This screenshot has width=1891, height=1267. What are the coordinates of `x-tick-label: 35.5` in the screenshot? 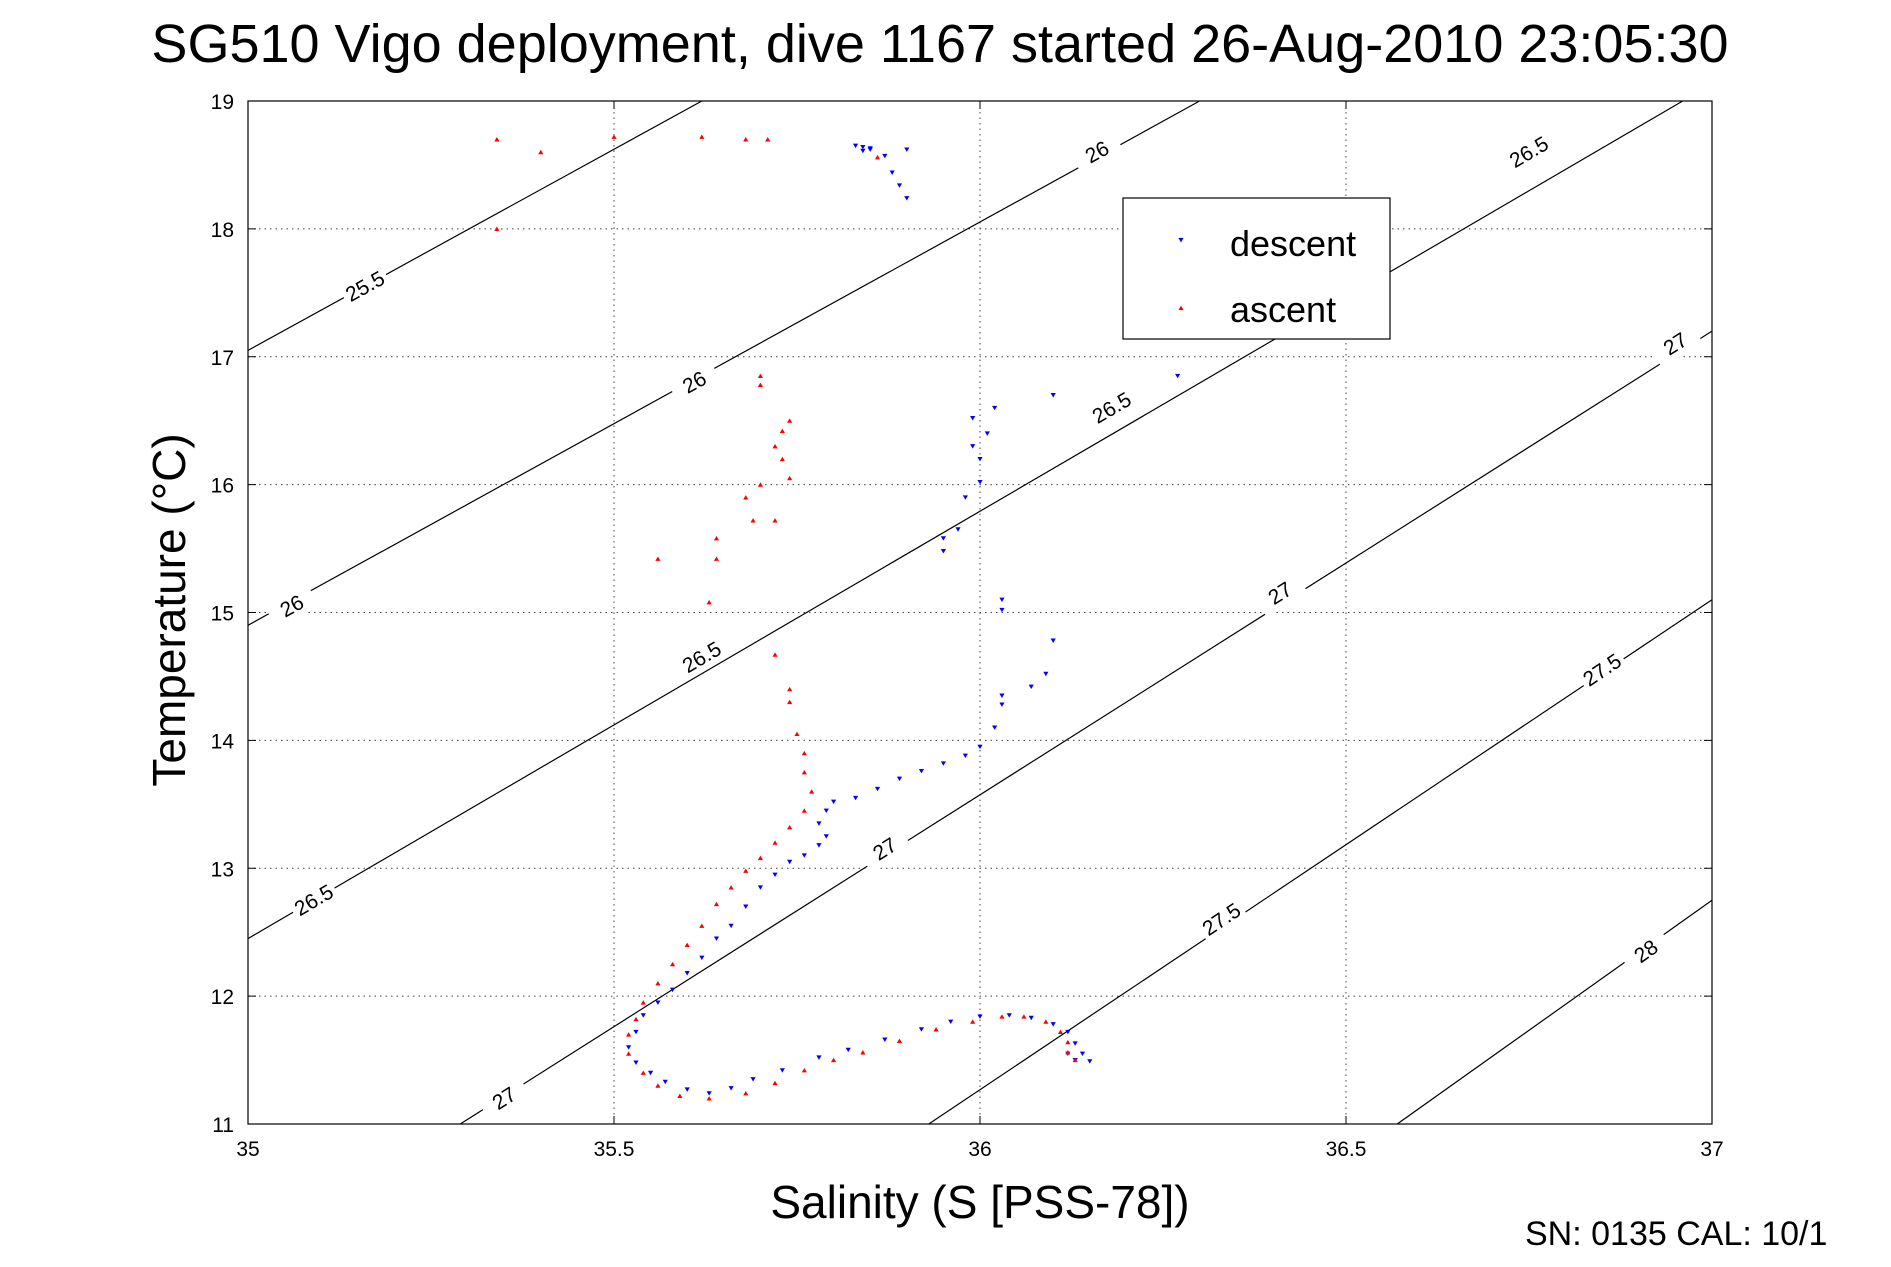 It's located at (614, 1149).